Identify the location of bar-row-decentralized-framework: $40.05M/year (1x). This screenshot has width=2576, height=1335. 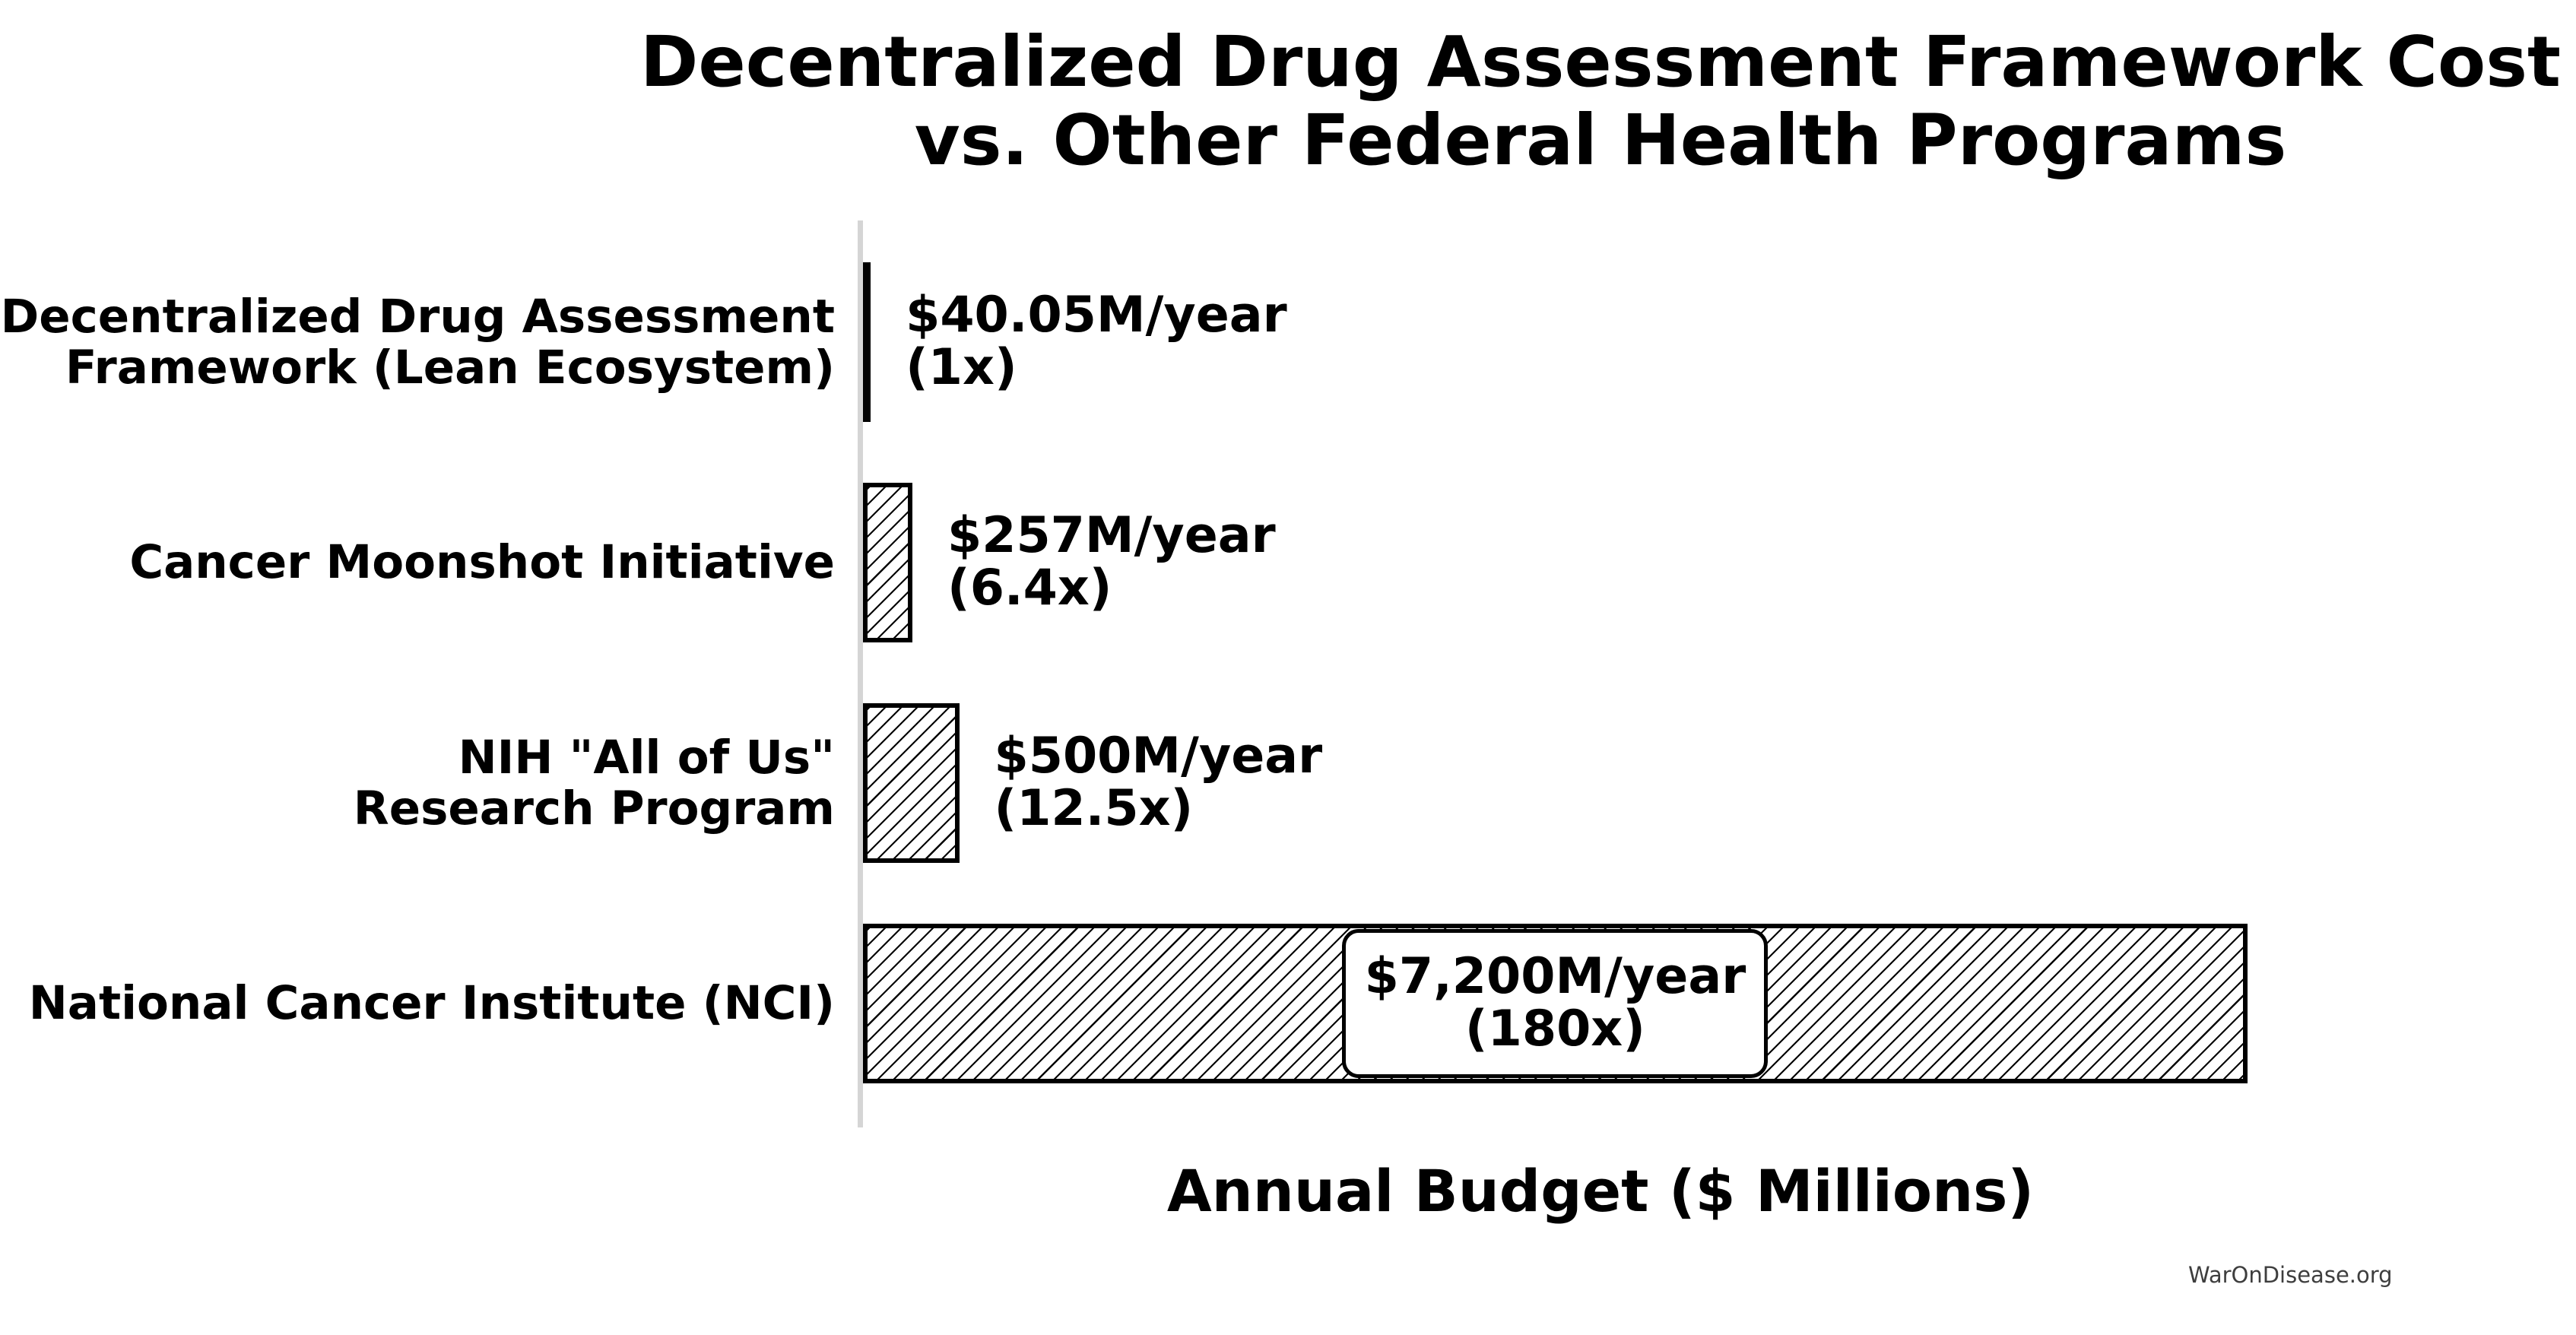
(1075, 342).